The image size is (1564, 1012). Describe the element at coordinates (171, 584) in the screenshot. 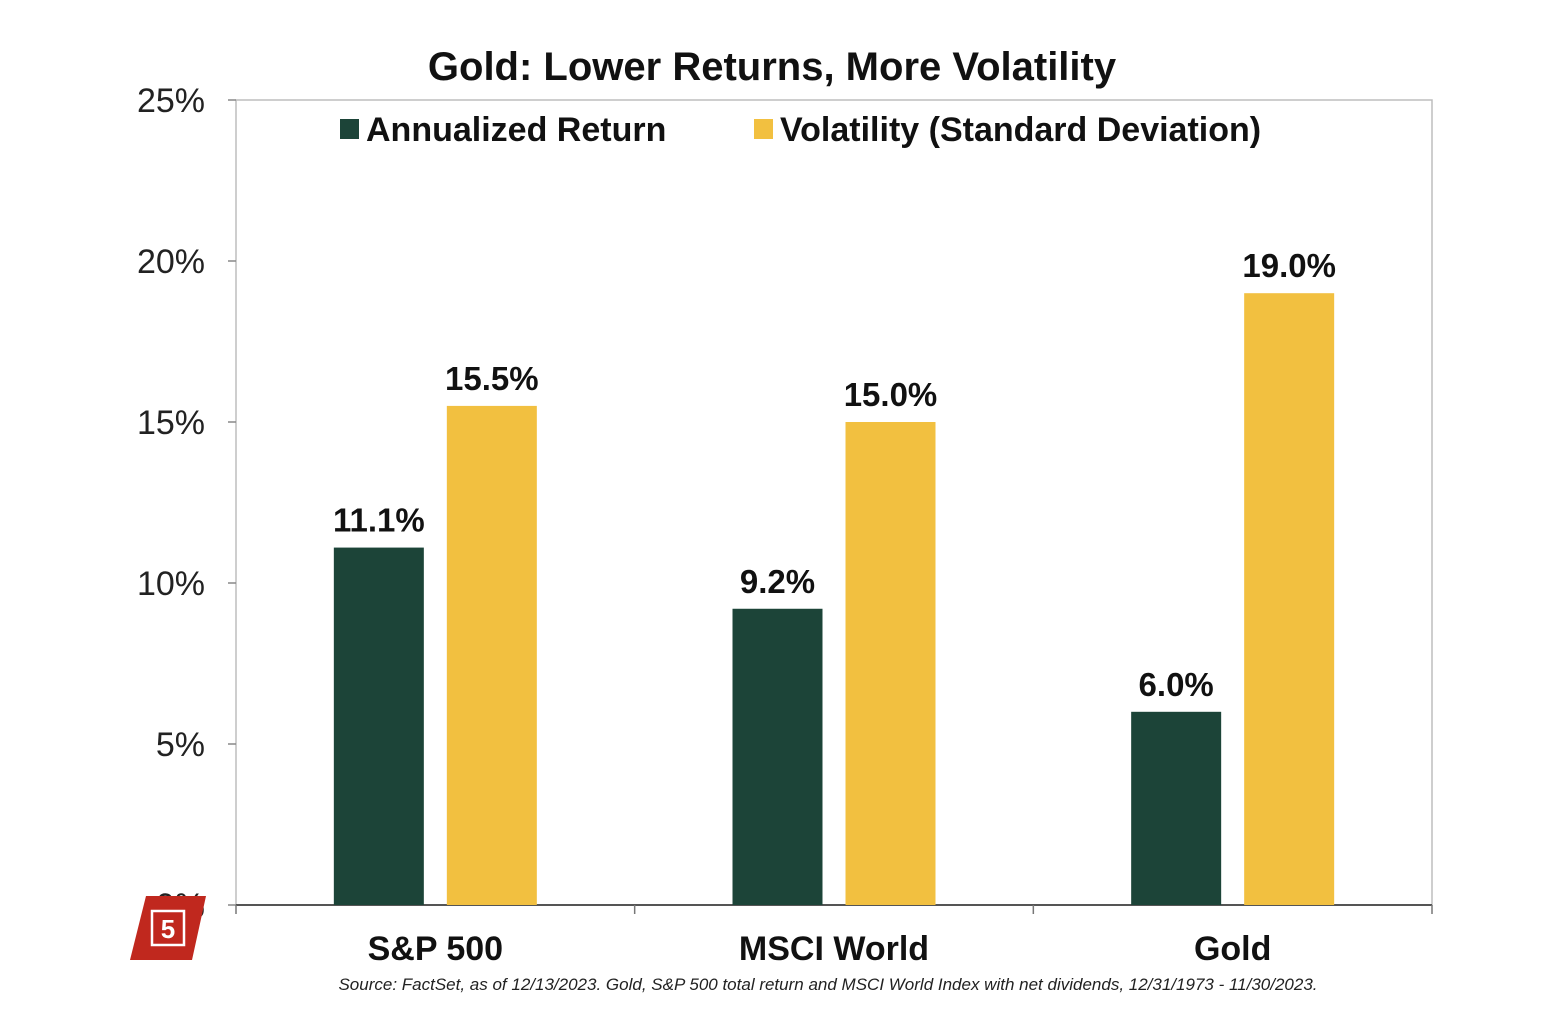

I see `y-tick-label: 10%` at that location.